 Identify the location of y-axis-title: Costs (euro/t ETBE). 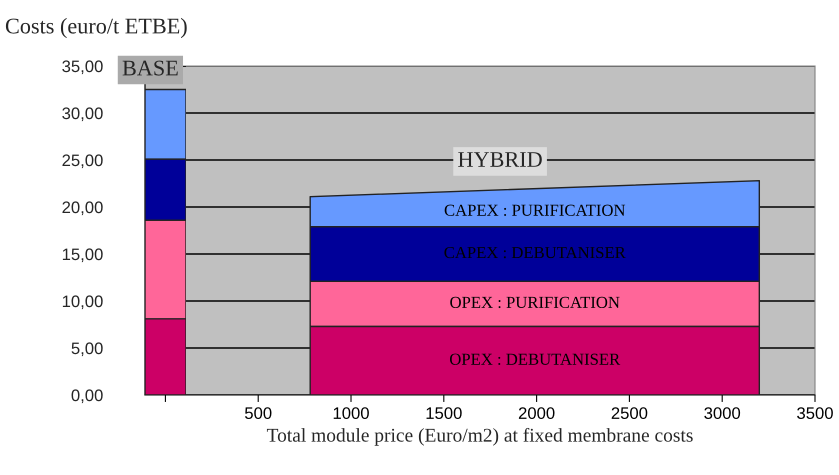
(96, 28).